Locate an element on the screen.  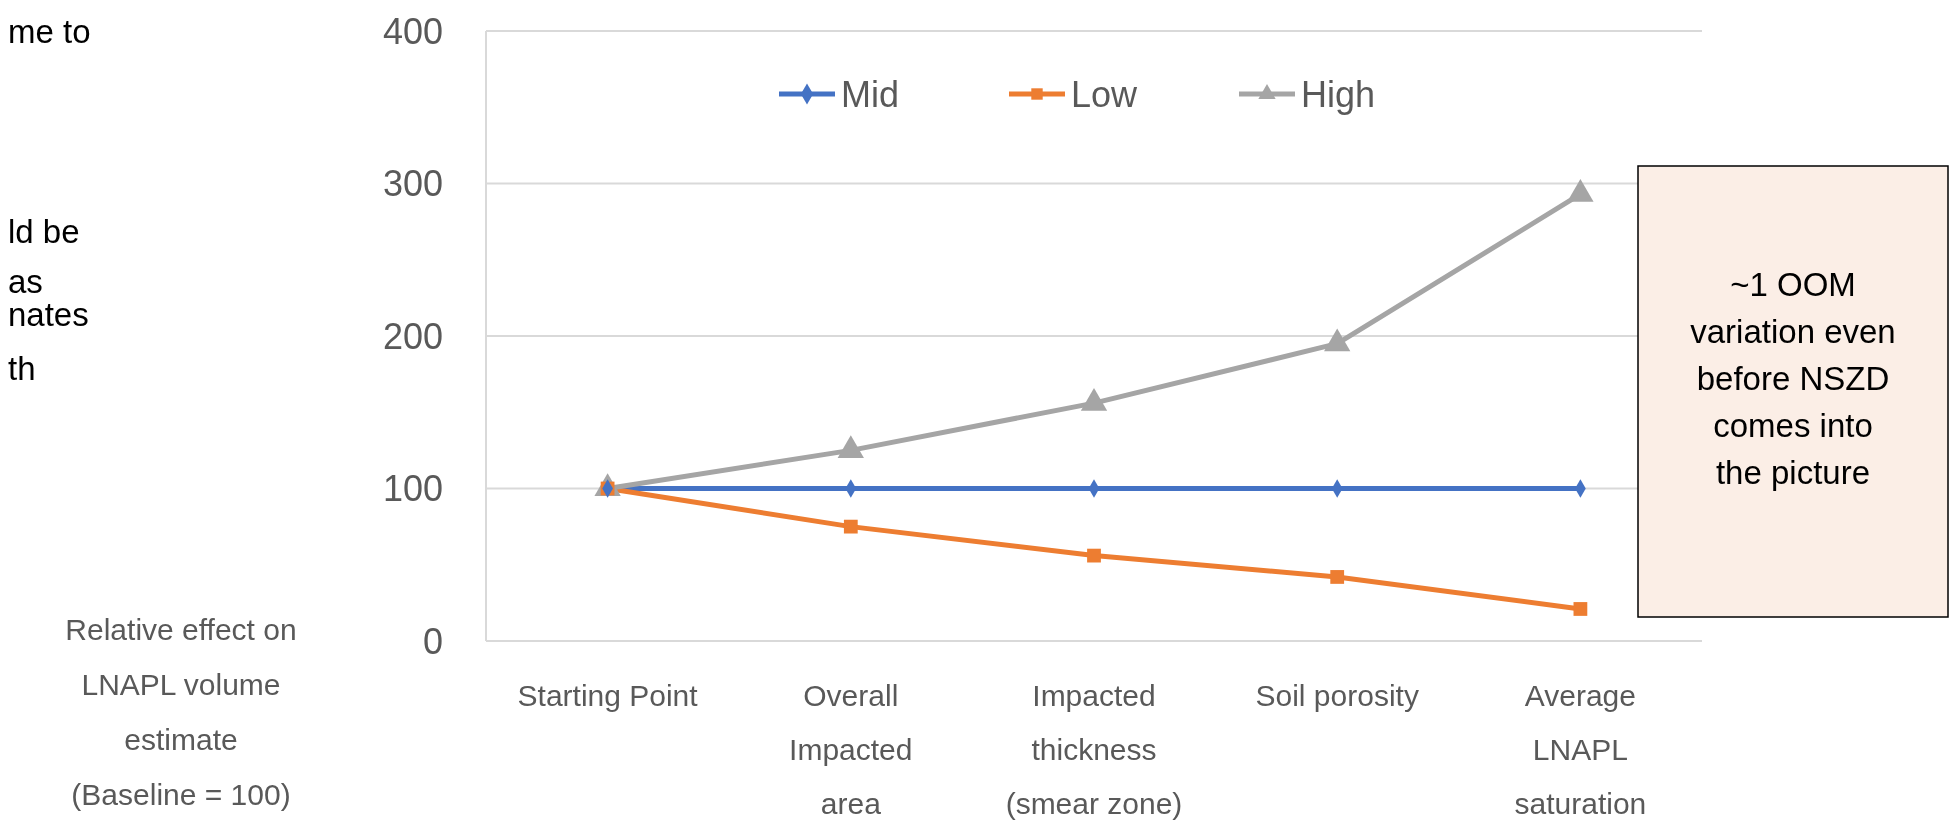
annotation: ~1 OOM variation even before NSZD comes into the picture is located at coordinates (1793, 378).